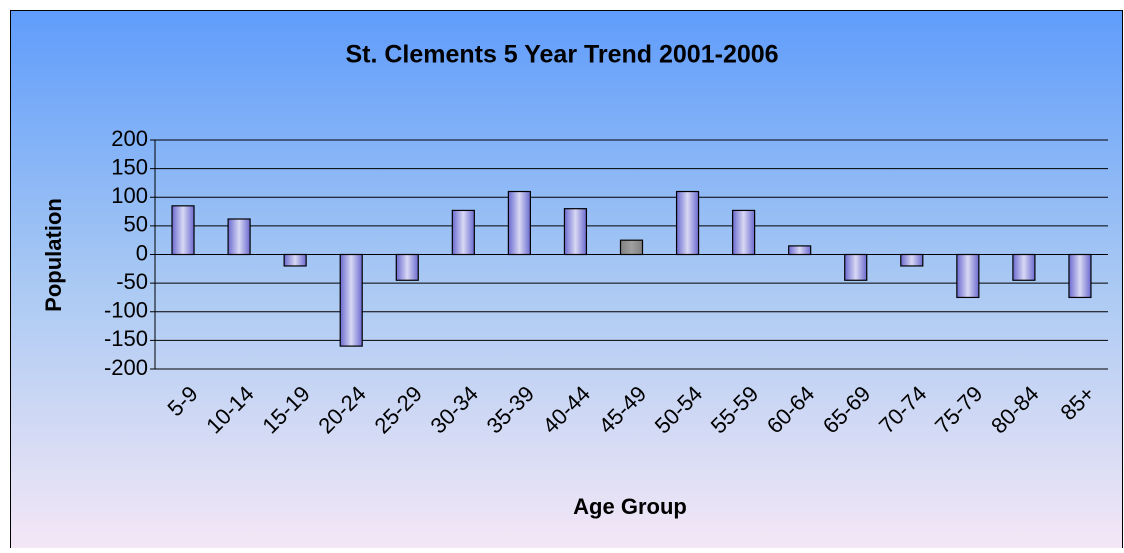  I want to click on y-tick-label: -150, so click(126, 338).